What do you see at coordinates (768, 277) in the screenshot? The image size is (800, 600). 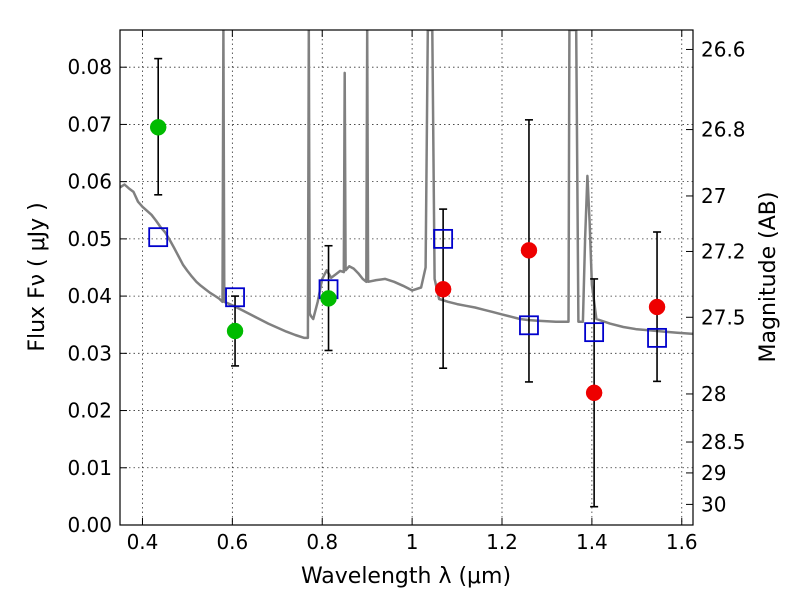 I see `y2-axis-label: Magnitude (AB)` at bounding box center [768, 277].